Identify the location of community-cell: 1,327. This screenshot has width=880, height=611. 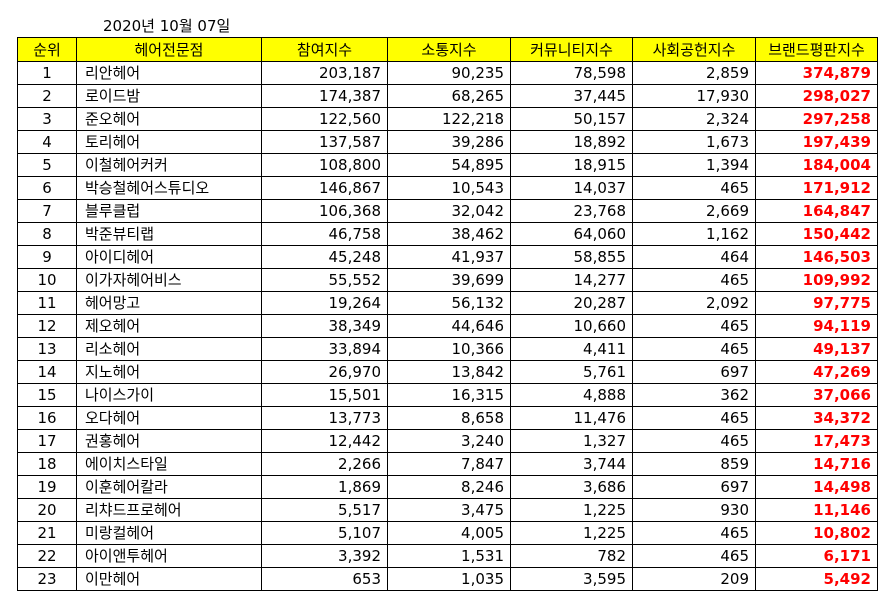
(571, 441).